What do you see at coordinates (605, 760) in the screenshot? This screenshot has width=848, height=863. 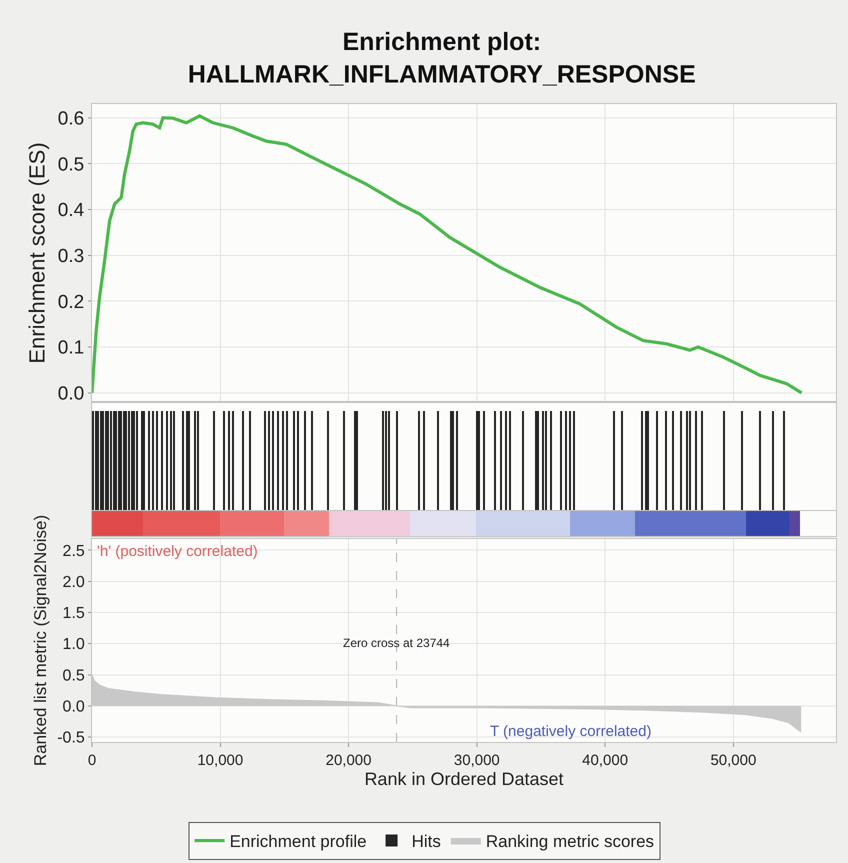 I see `x-tick-label: 40,000` at bounding box center [605, 760].